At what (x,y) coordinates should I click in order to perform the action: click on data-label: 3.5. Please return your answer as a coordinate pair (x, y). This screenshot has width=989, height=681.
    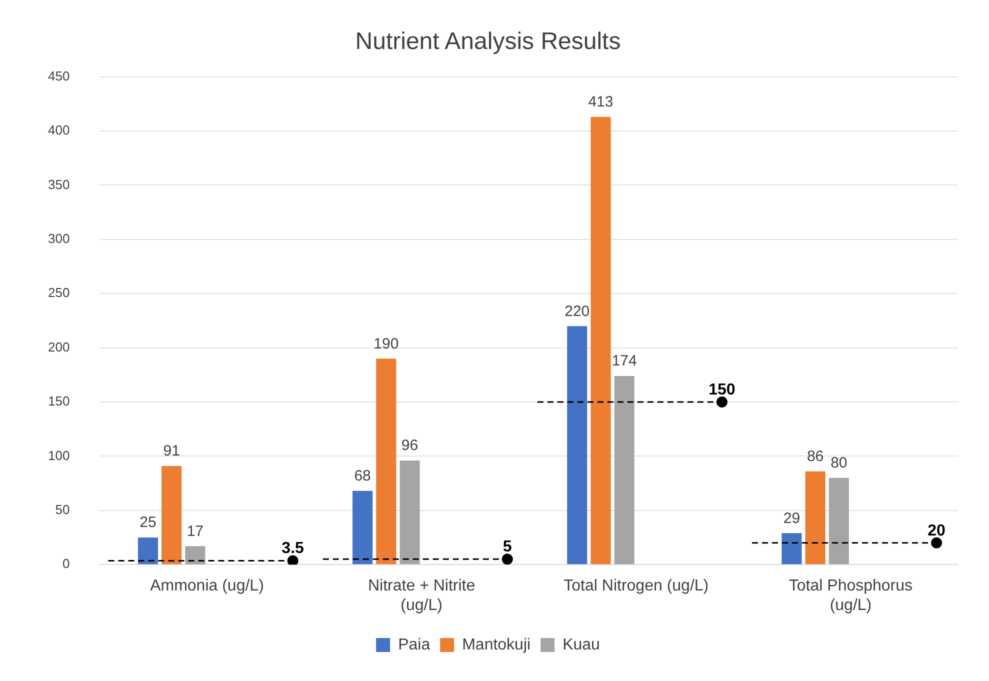
    Looking at the image, I should click on (293, 549).